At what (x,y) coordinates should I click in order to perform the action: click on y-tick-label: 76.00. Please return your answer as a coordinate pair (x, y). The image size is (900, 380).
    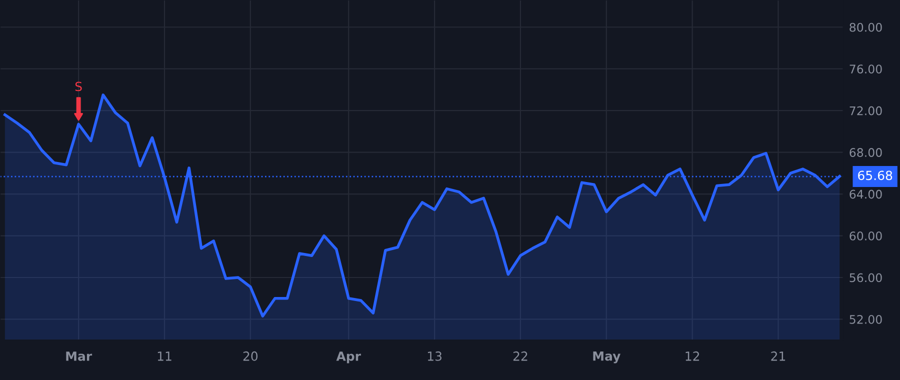
    Looking at the image, I should click on (866, 69).